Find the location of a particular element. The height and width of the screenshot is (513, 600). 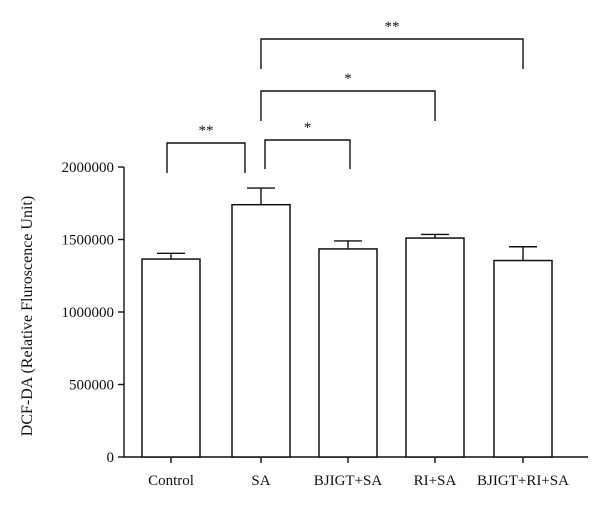

y-axis: 0 500000 1000000 1500000 2000000 is located at coordinates (93, 313).